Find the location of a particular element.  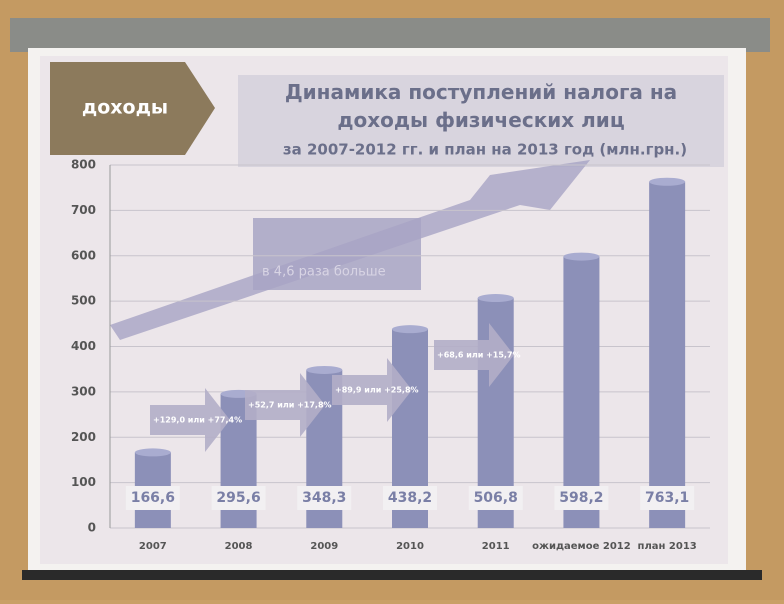

value-label: 506,8 is located at coordinates (496, 498).